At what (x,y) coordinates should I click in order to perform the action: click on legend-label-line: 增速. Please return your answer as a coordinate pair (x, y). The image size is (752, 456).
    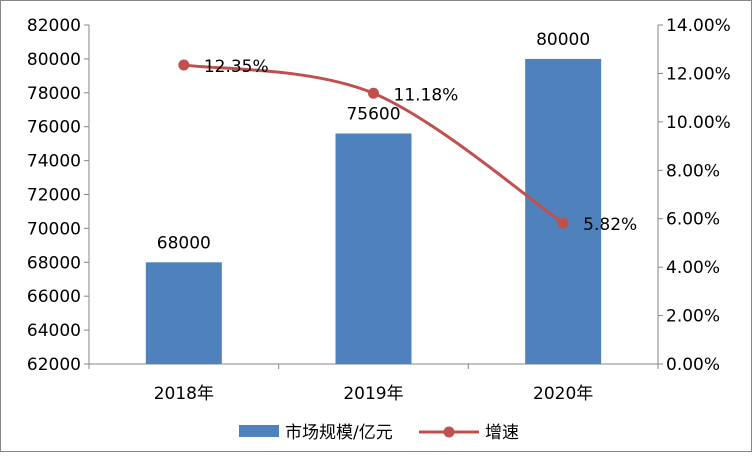
    Looking at the image, I should click on (502, 433).